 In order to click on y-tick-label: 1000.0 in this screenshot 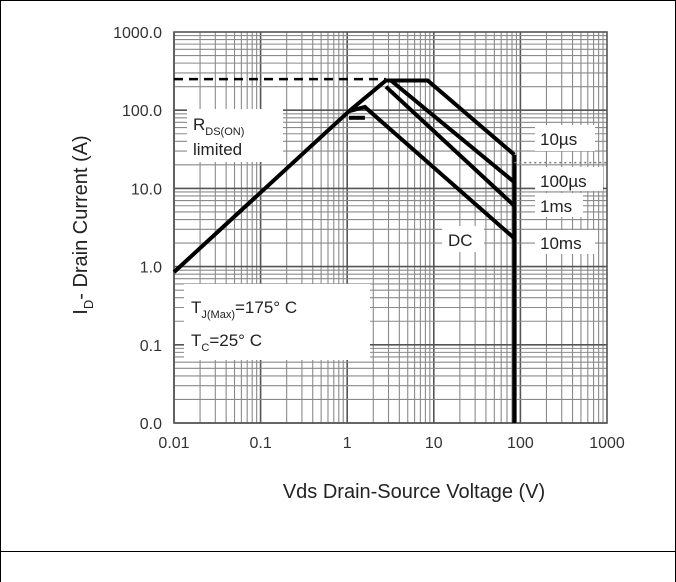, I will do `click(137, 33)`.